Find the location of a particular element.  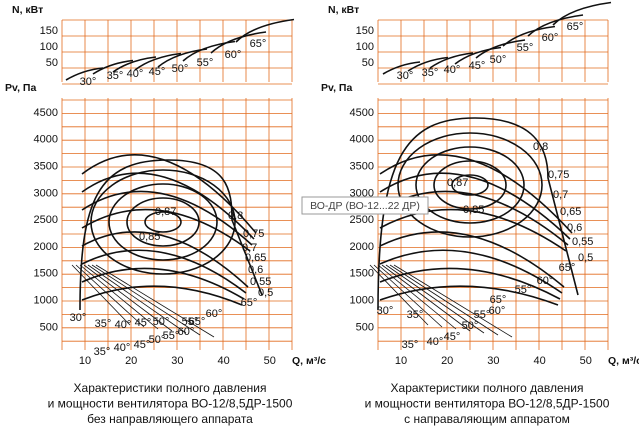

power-angle-label: 65° is located at coordinates (258, 44).